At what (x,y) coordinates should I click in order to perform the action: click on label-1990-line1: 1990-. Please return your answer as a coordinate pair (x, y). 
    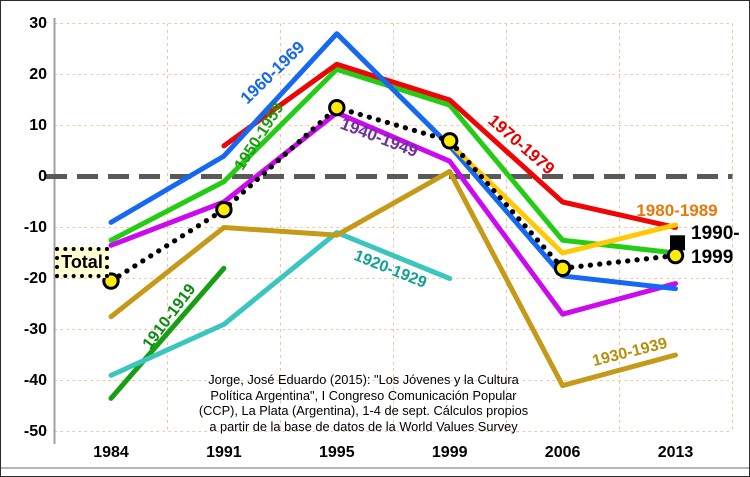
    Looking at the image, I should click on (715, 233).